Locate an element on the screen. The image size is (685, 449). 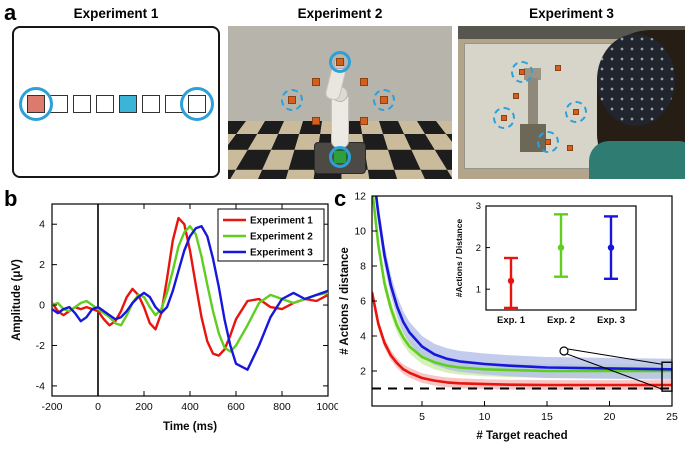
experiment-1-title: Experiment 1 is located at coordinates (116, 13).